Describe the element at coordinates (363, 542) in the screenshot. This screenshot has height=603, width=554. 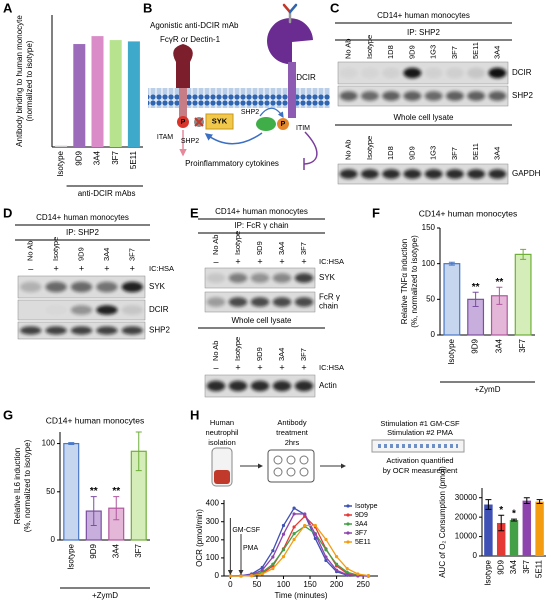
I see `legend-label: 5E11` at that location.